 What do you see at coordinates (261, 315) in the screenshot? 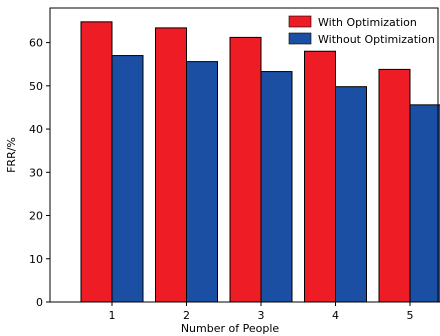
I see `x-tick-label: 3` at bounding box center [261, 315].